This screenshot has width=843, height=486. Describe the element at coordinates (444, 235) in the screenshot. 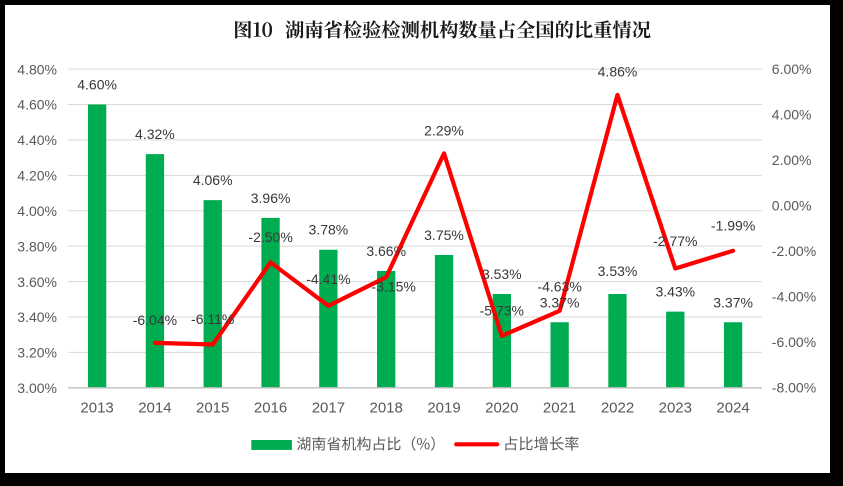

I see `svg-text: 3.75%` at that location.